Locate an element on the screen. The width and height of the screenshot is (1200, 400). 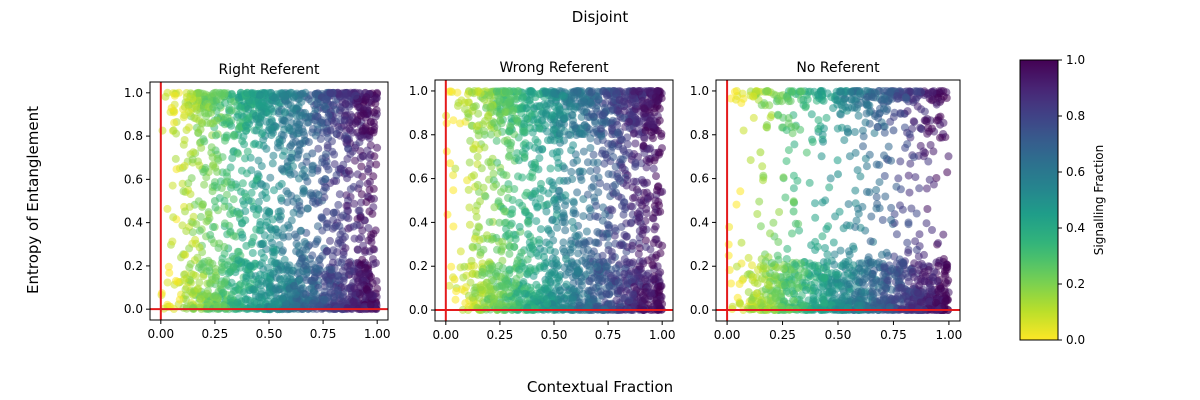
x-tick-label: 0.50 is located at coordinates (269, 334).